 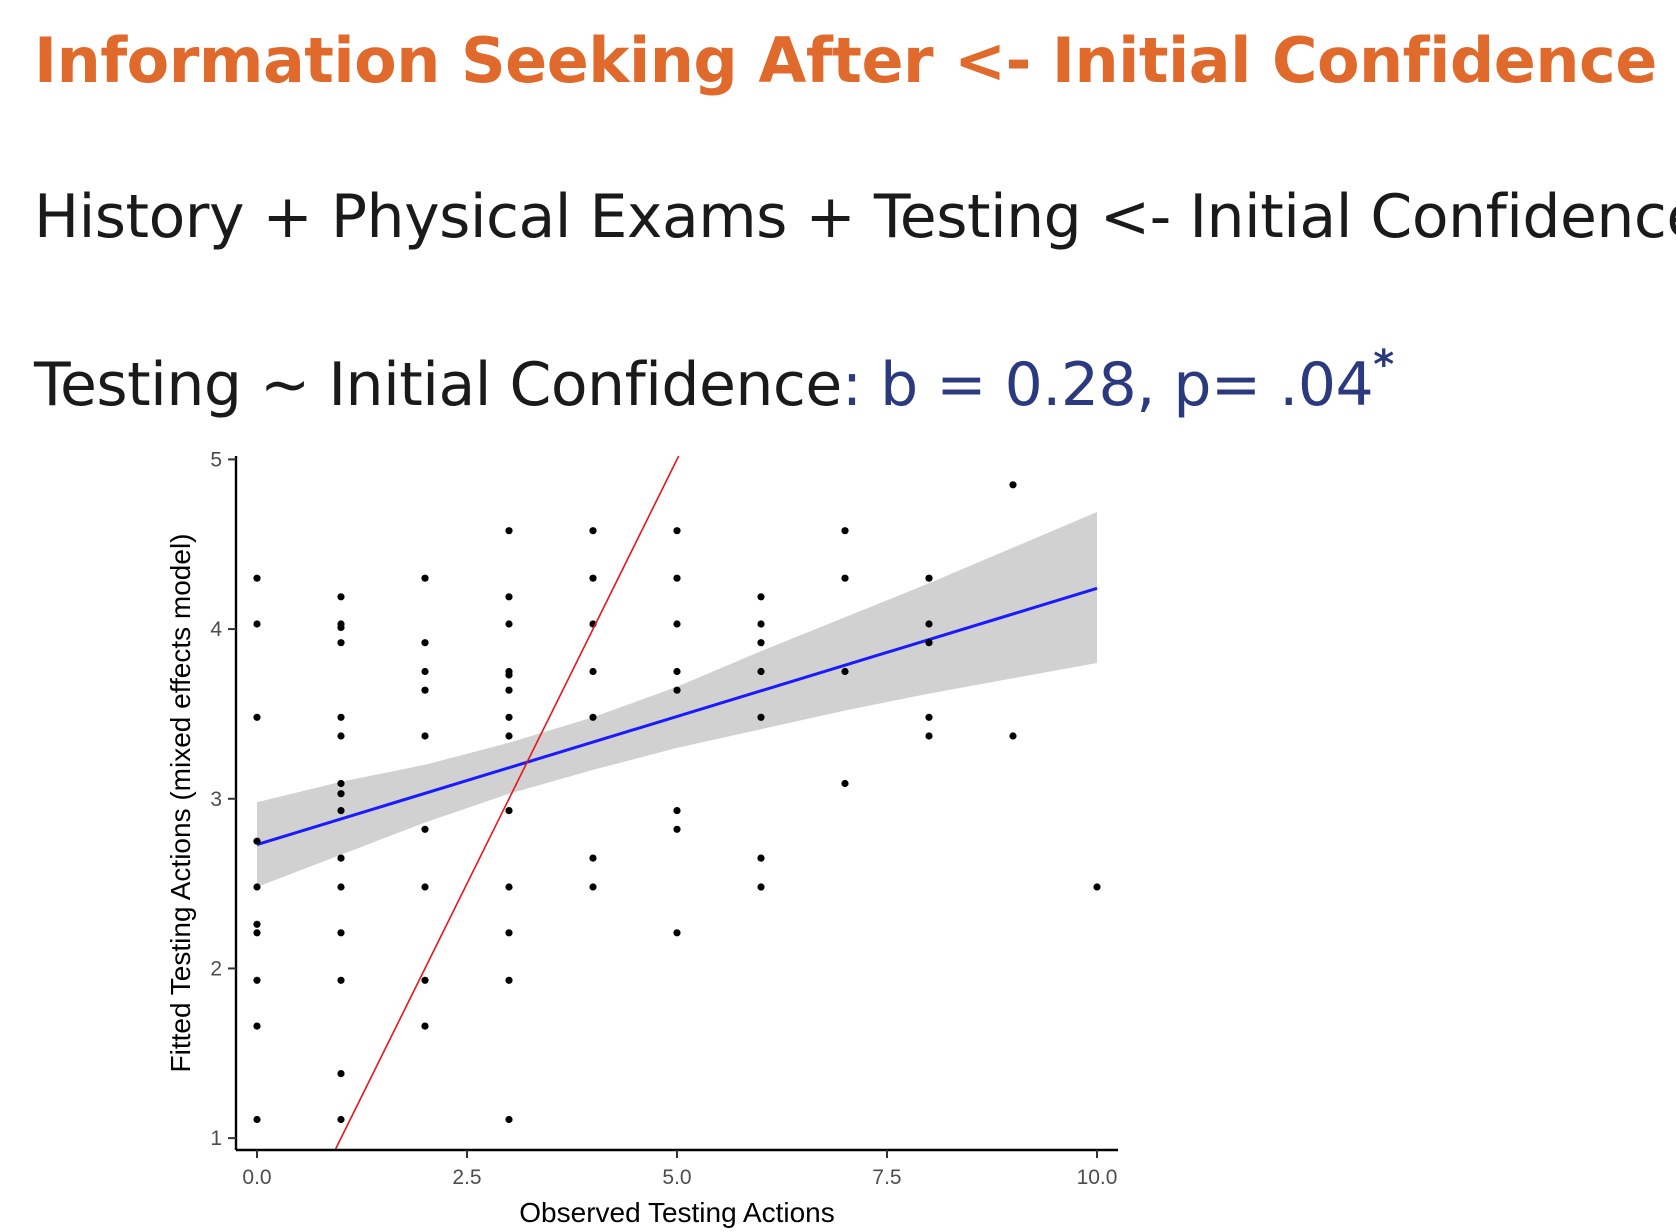 What do you see at coordinates (216, 968) in the screenshot?
I see `y-tick-label: 2` at bounding box center [216, 968].